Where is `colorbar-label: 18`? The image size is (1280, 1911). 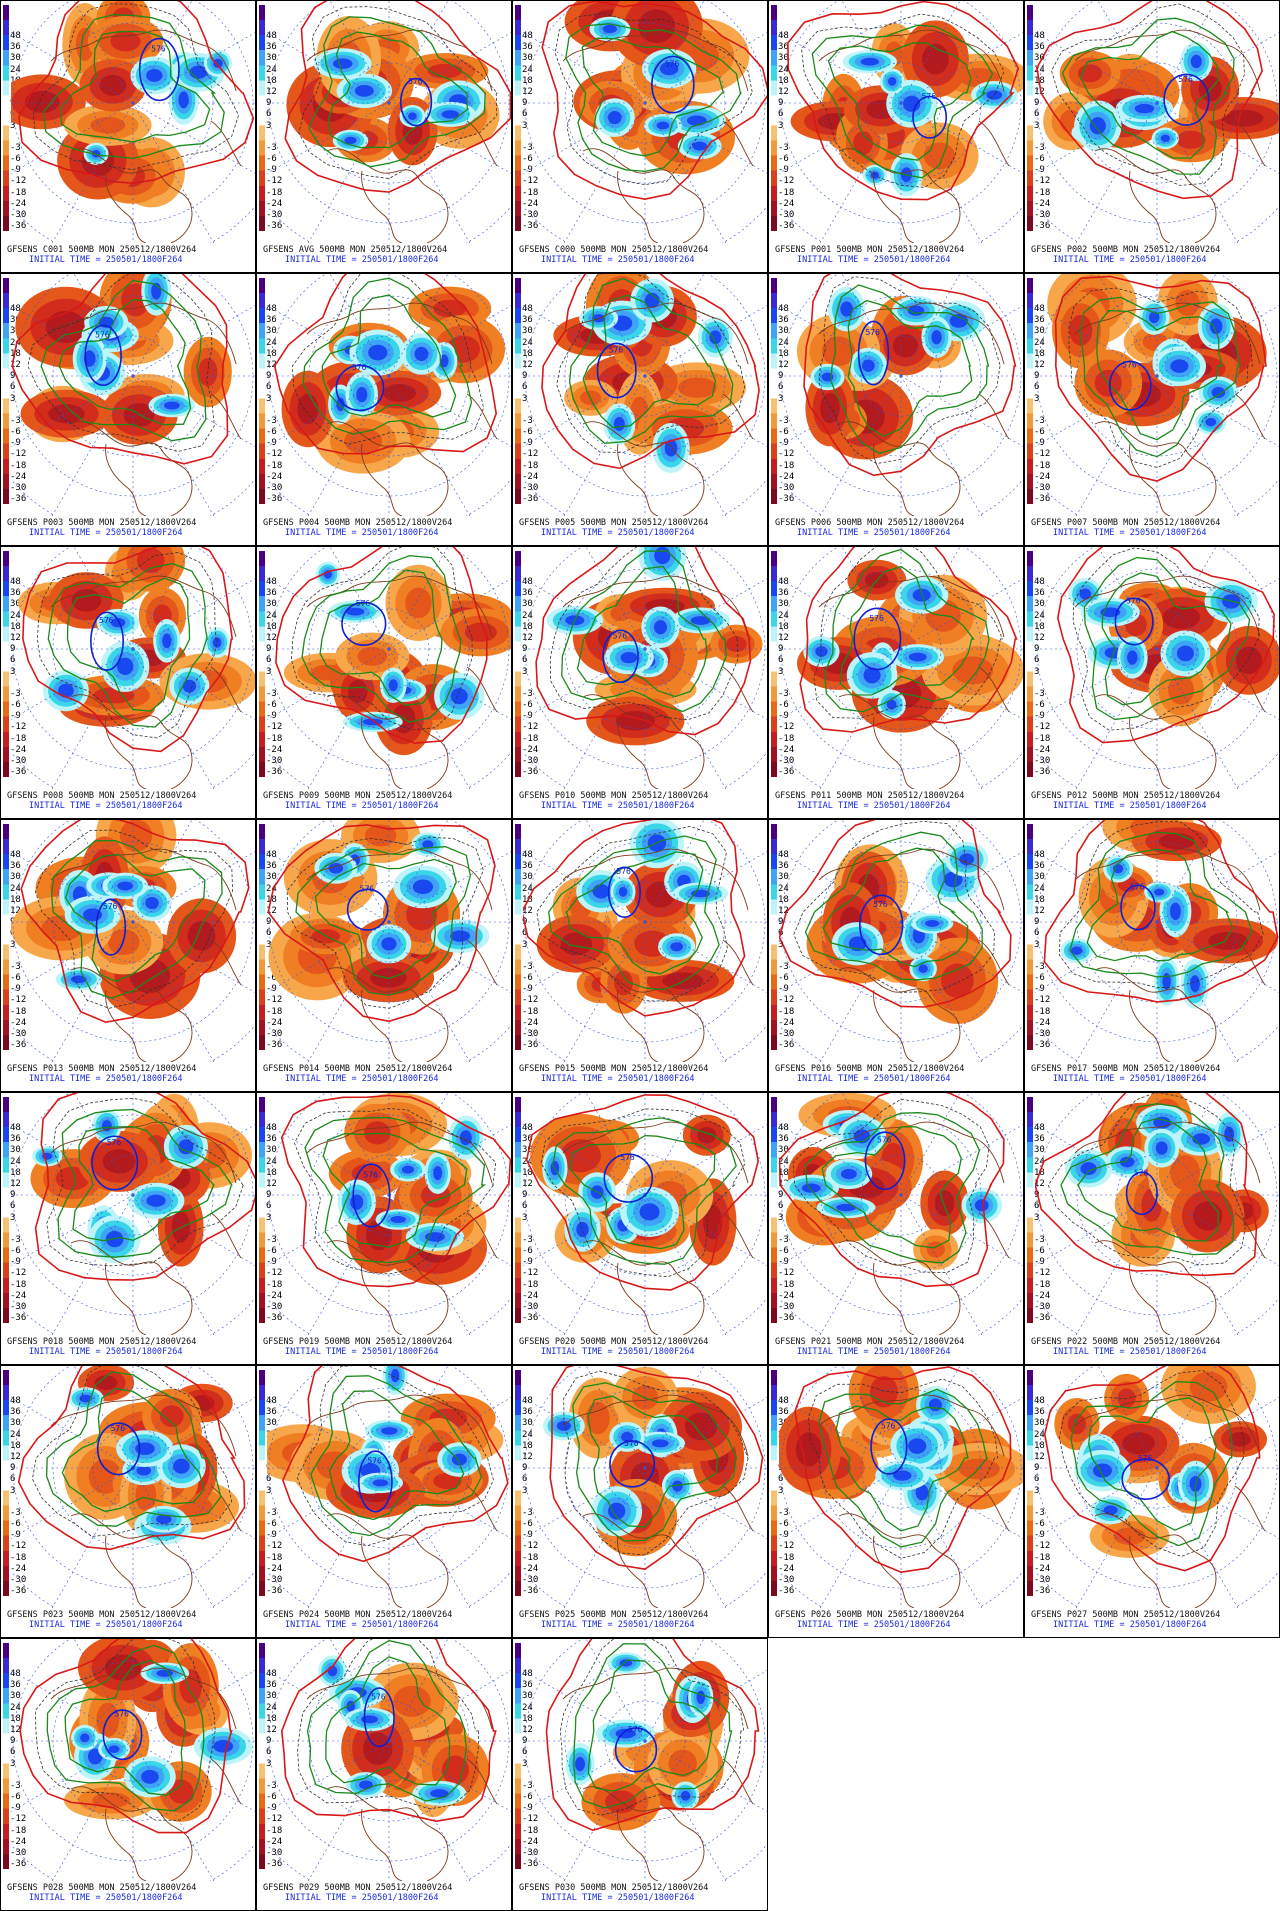 colorbar-label: 18 is located at coordinates (783, 353).